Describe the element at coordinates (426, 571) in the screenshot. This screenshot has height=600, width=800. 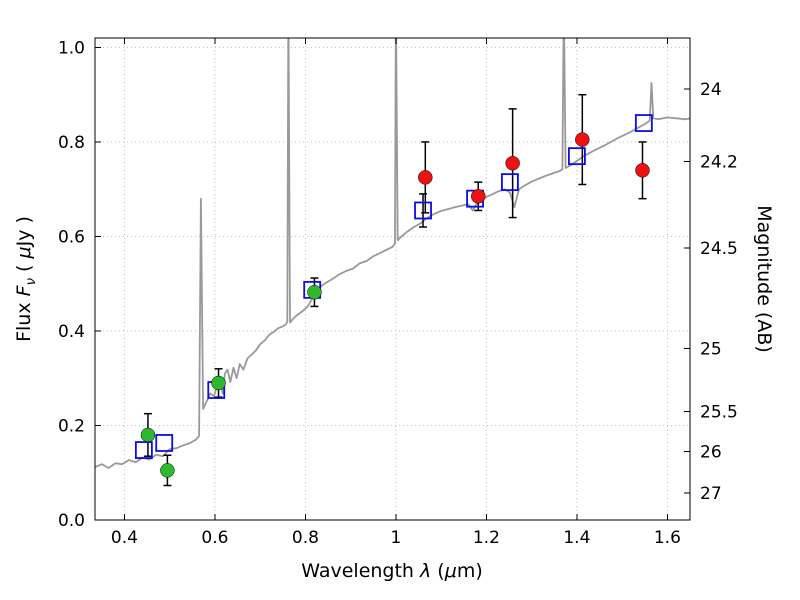
I see `lambda-symbol: λ` at that location.